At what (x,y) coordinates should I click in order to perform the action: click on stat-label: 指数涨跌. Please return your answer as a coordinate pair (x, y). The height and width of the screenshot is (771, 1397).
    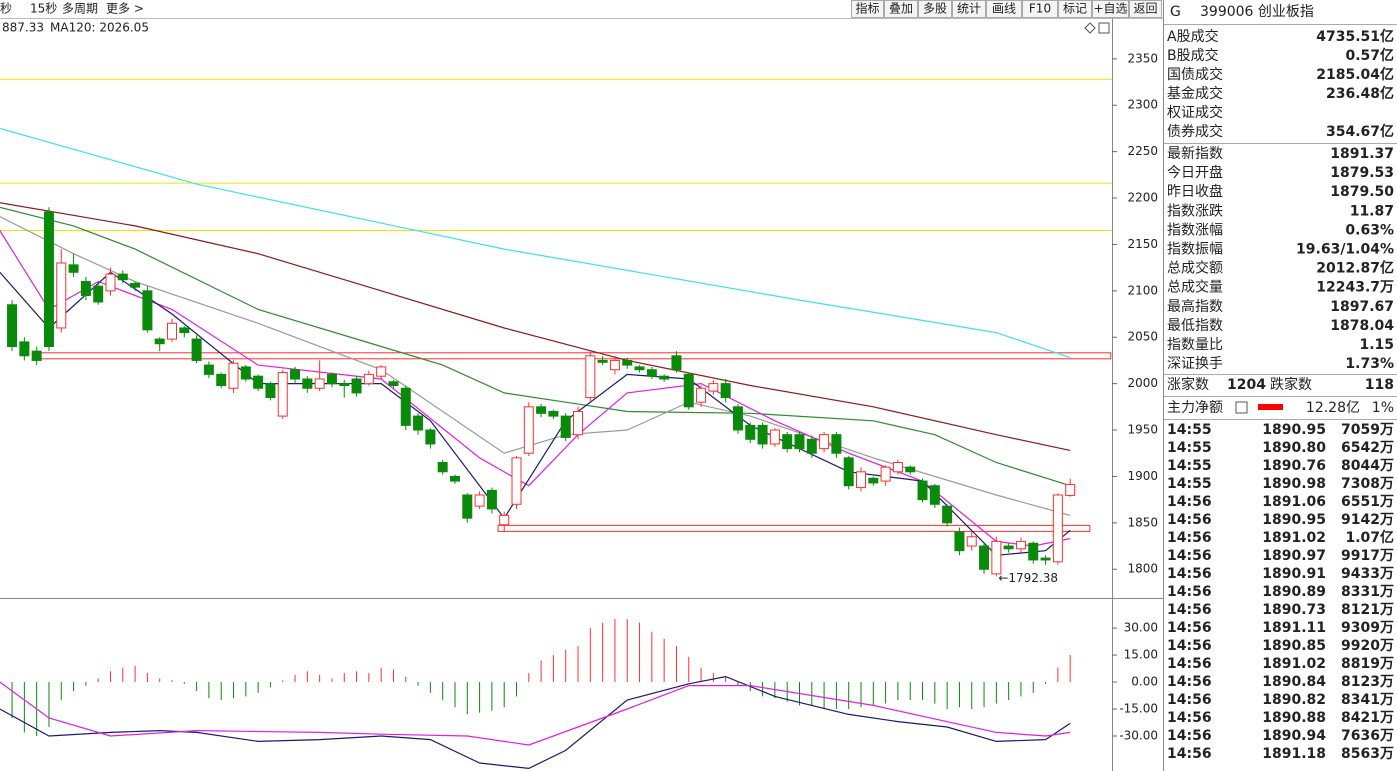
    Looking at the image, I should click on (1195, 211).